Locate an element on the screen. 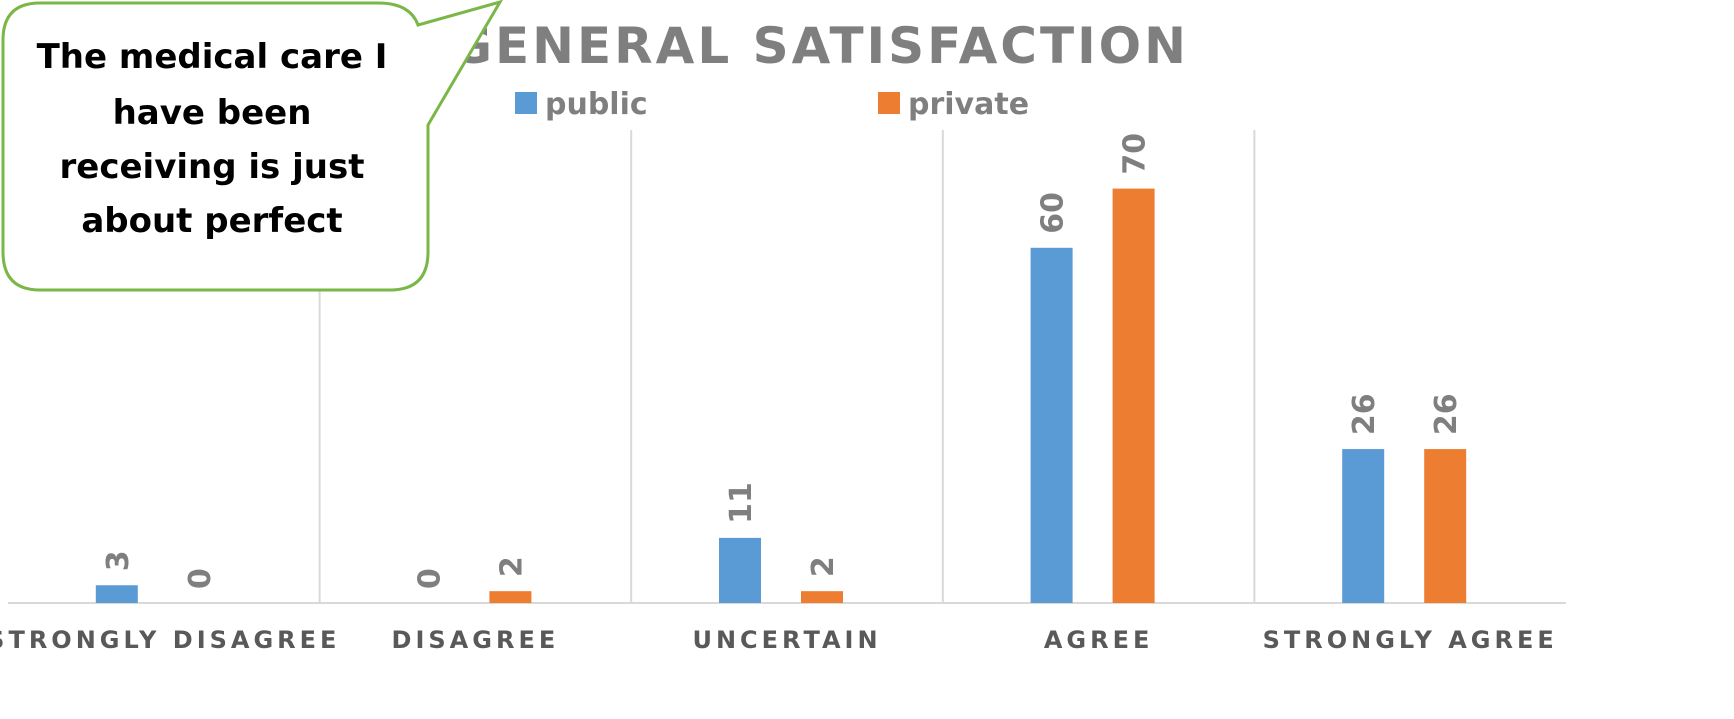  category-label: STRONGLY DISAGREE is located at coordinates (170, 640).